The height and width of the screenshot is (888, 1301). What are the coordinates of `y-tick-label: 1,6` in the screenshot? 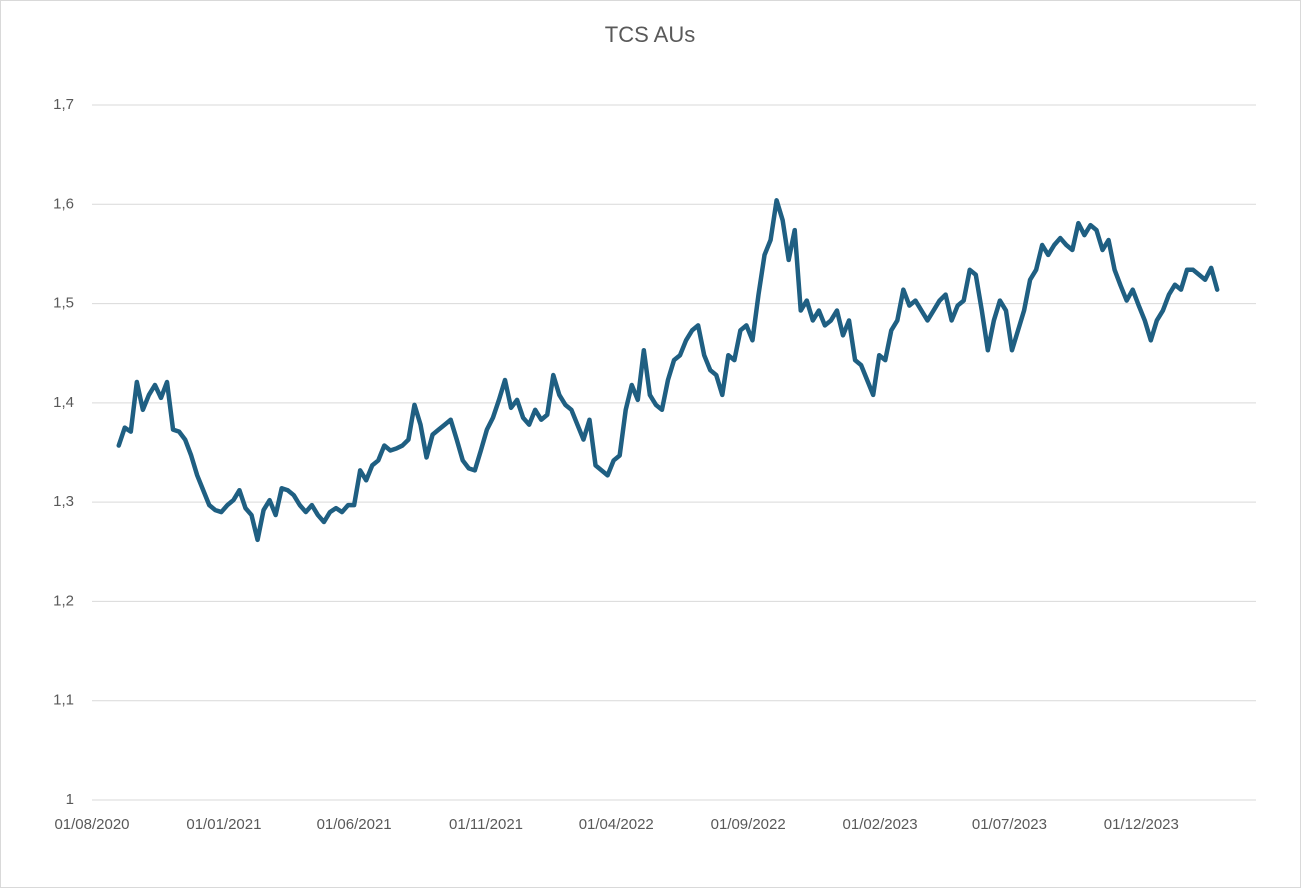 It's located at (63, 203).